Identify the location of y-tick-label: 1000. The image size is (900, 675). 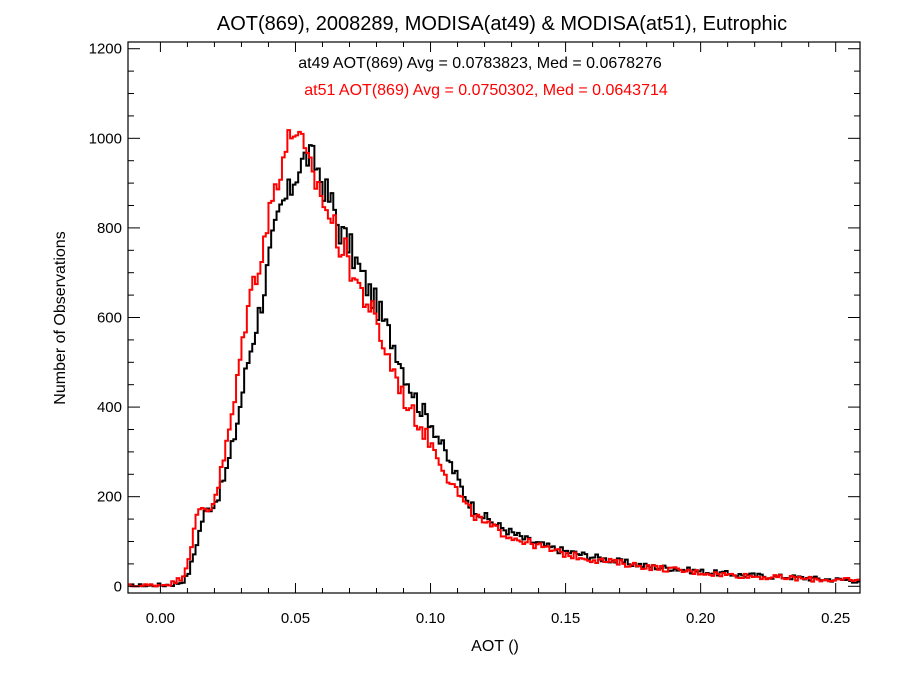
(105, 138).